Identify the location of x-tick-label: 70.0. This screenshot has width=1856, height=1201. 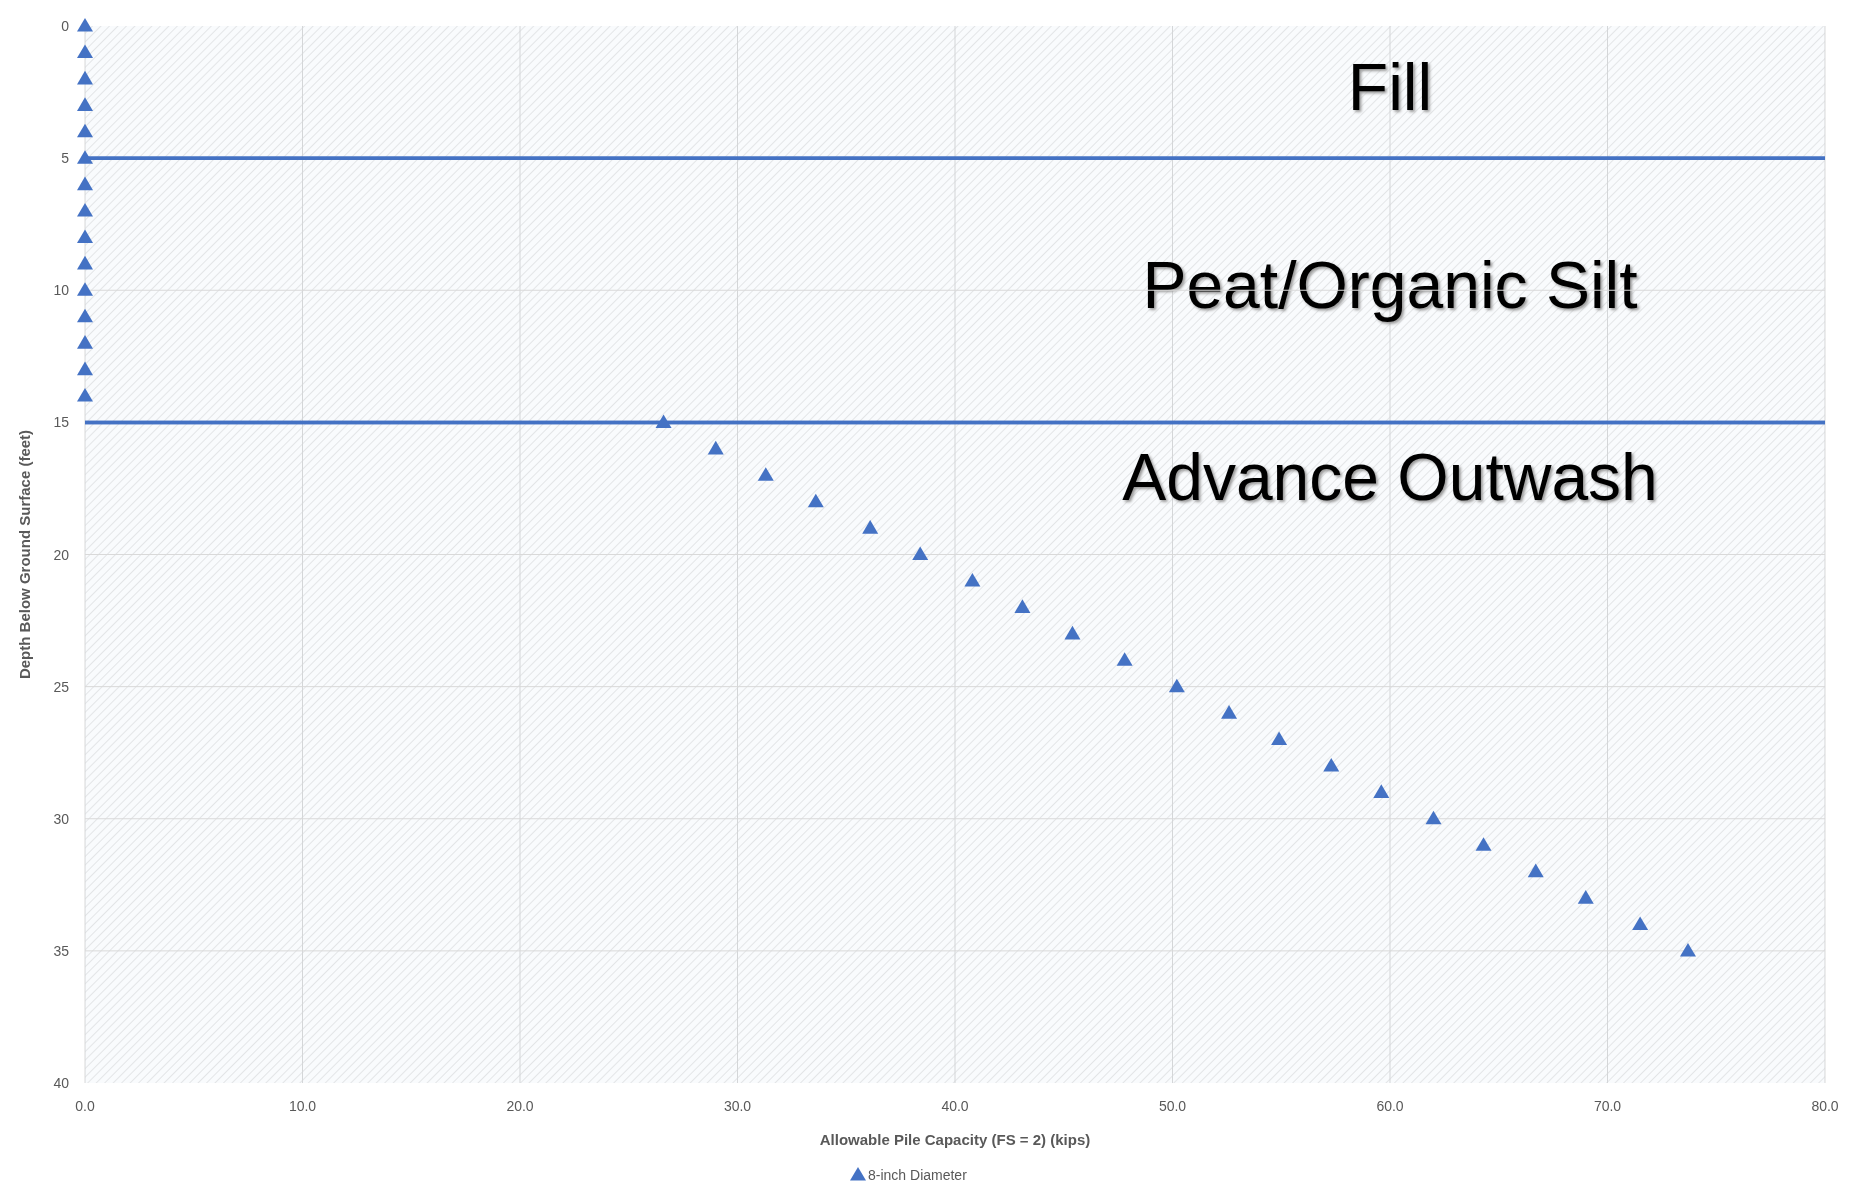
(1607, 1106).